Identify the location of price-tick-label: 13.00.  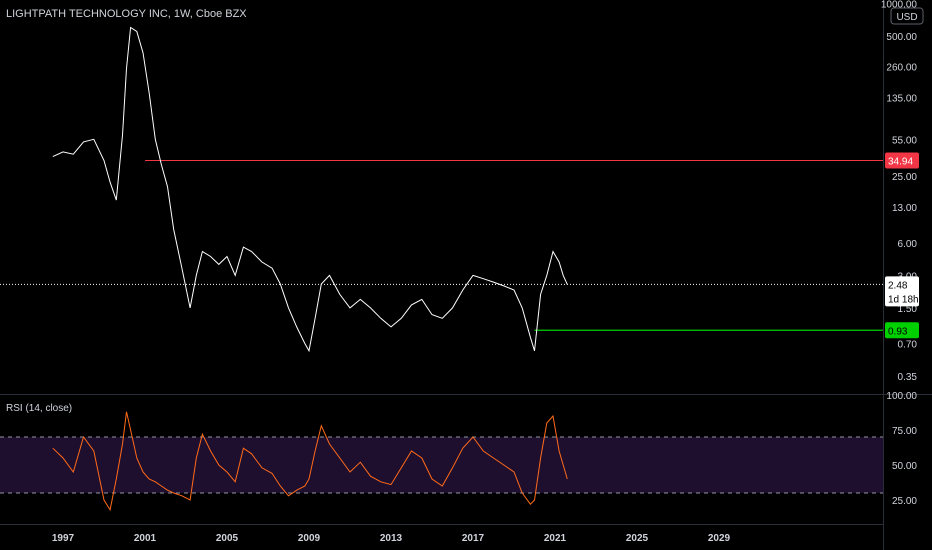
(904, 208).